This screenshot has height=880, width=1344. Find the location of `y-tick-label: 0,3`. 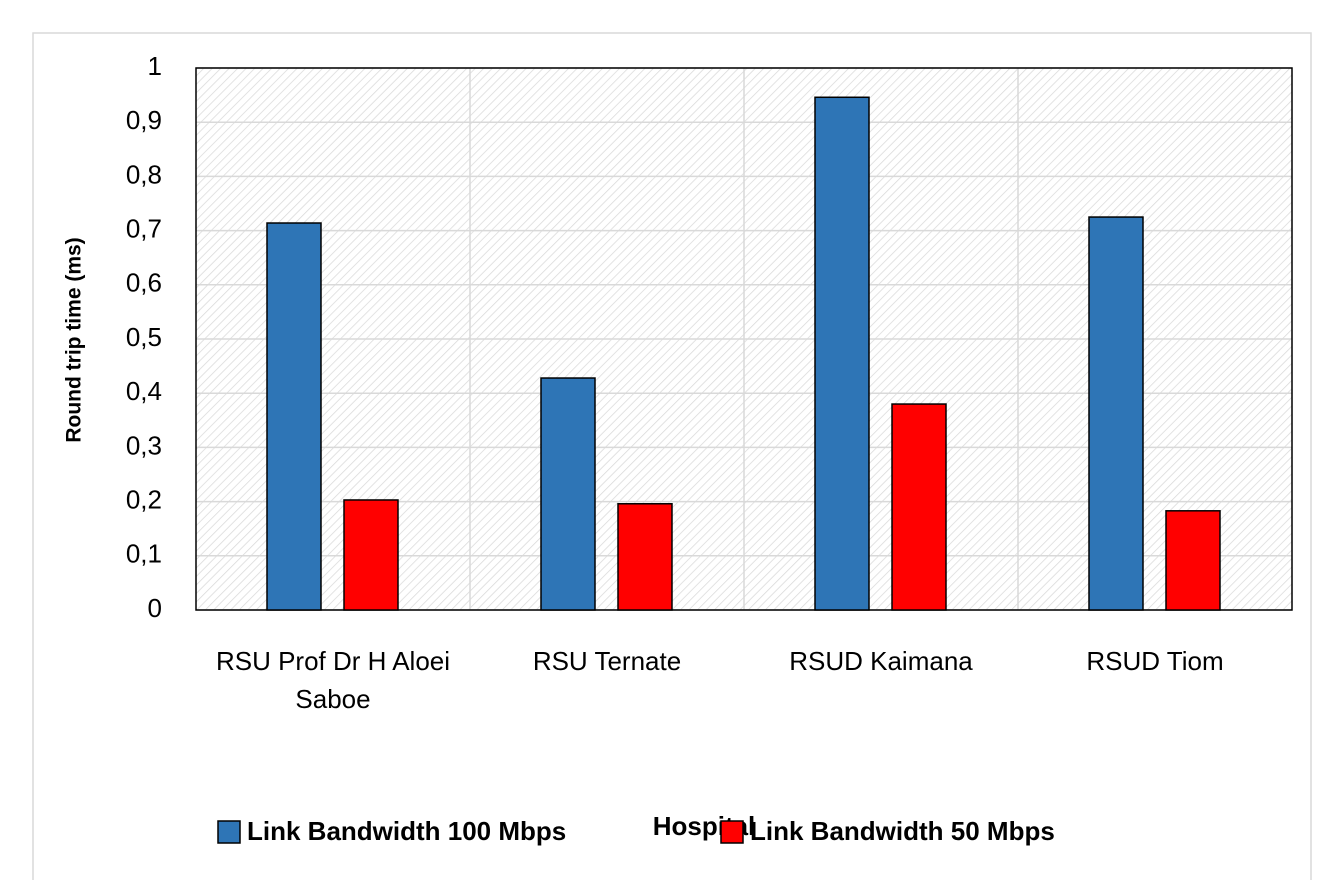

y-tick-label: 0,3 is located at coordinates (144, 445).